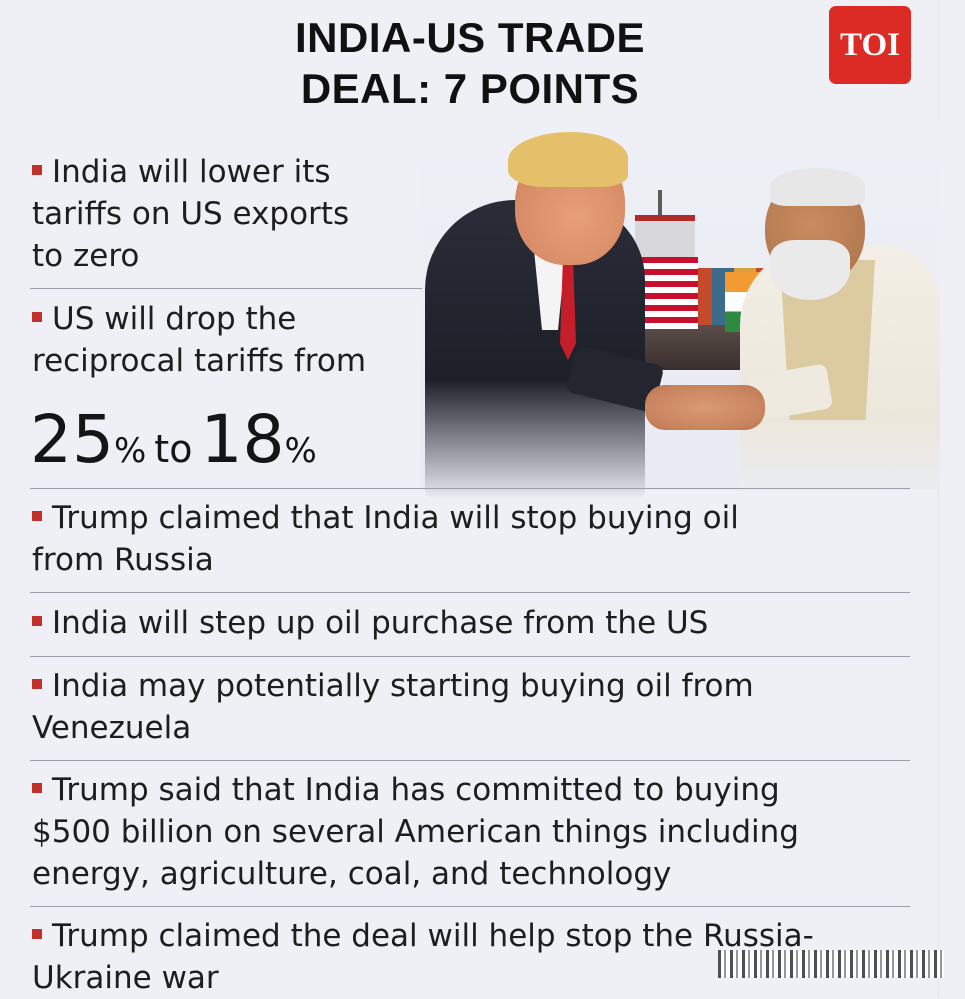  What do you see at coordinates (810, 270) in the screenshot?
I see `right-person-beard` at bounding box center [810, 270].